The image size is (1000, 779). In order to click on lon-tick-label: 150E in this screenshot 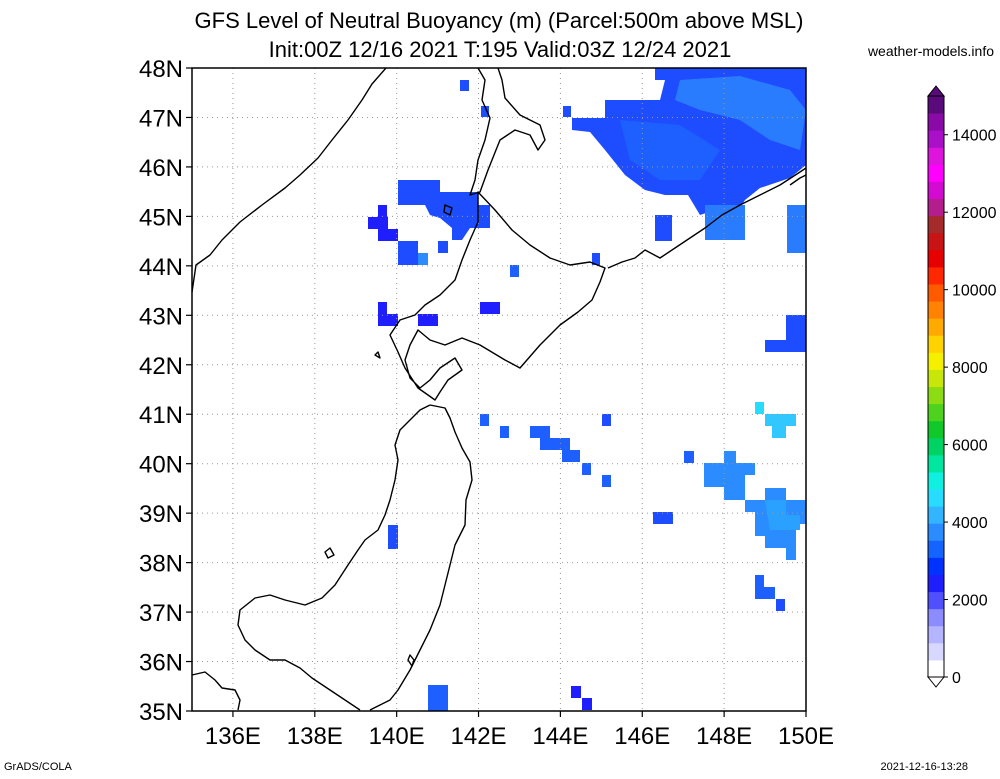, I will do `click(806, 736)`.